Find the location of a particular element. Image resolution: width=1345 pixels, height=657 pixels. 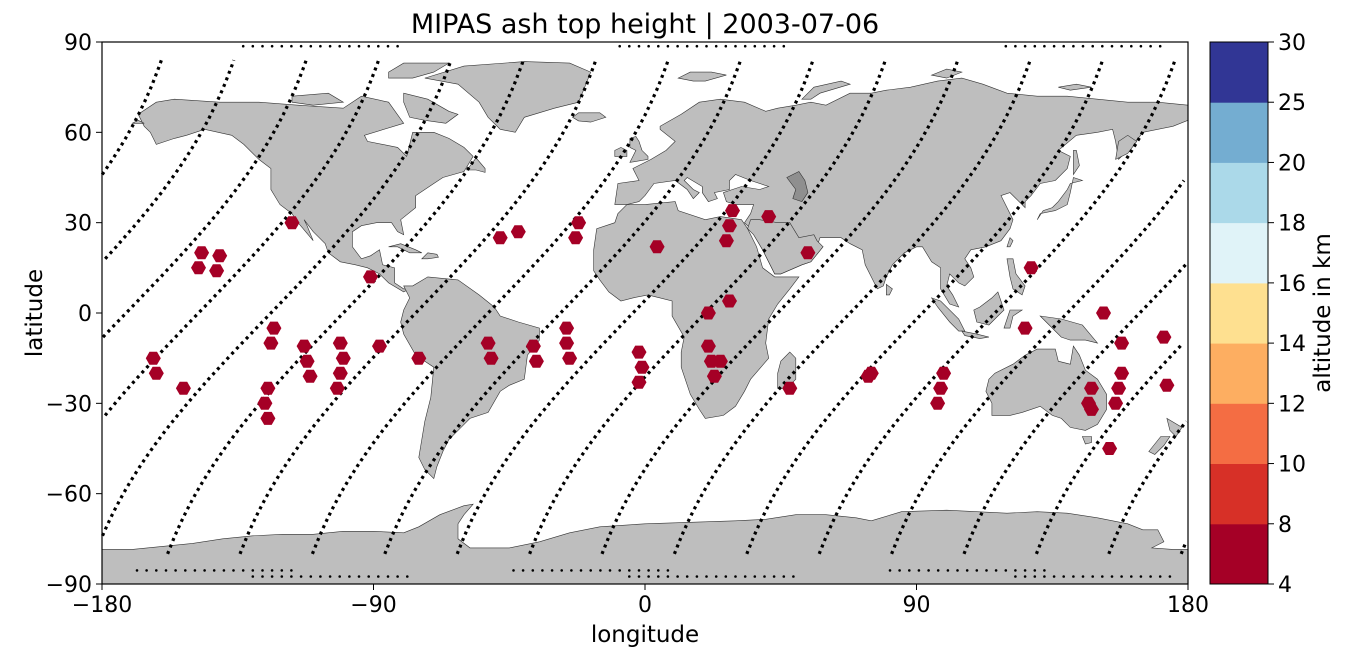

colorbar-tick-label: 4 is located at coordinates (1285, 585).